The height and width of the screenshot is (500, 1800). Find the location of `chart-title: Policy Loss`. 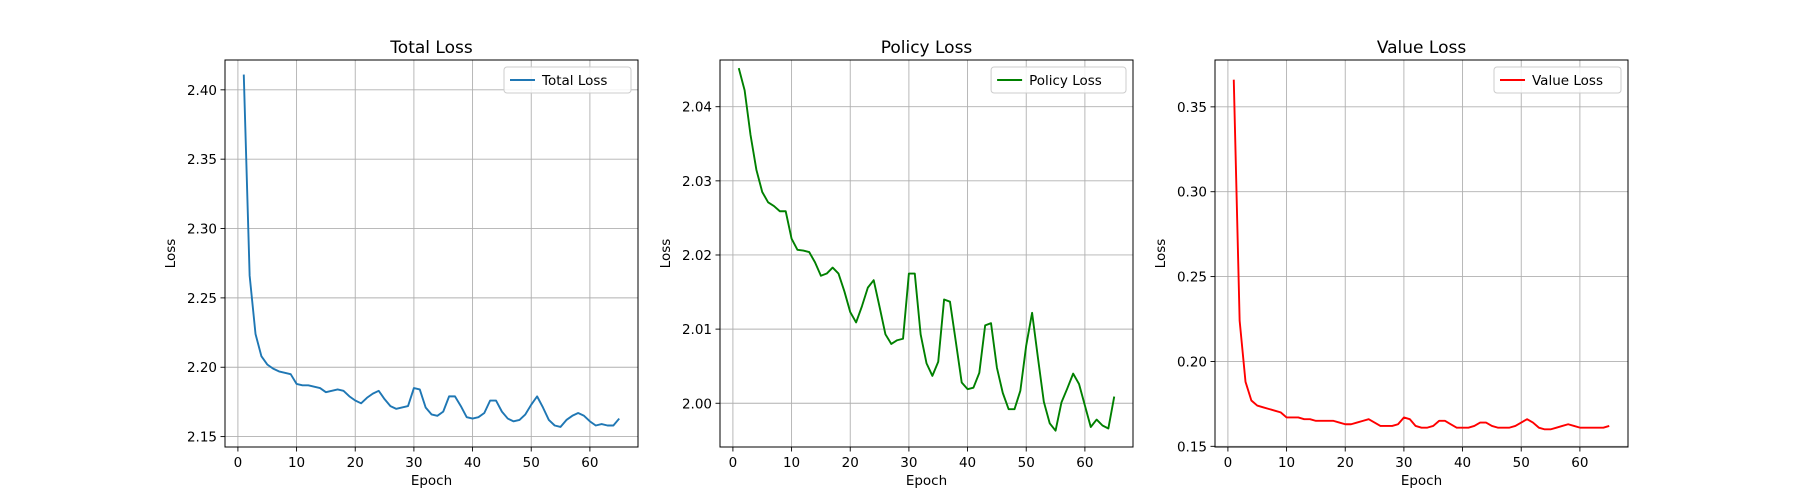

chart-title: Policy Loss is located at coordinates (927, 48).